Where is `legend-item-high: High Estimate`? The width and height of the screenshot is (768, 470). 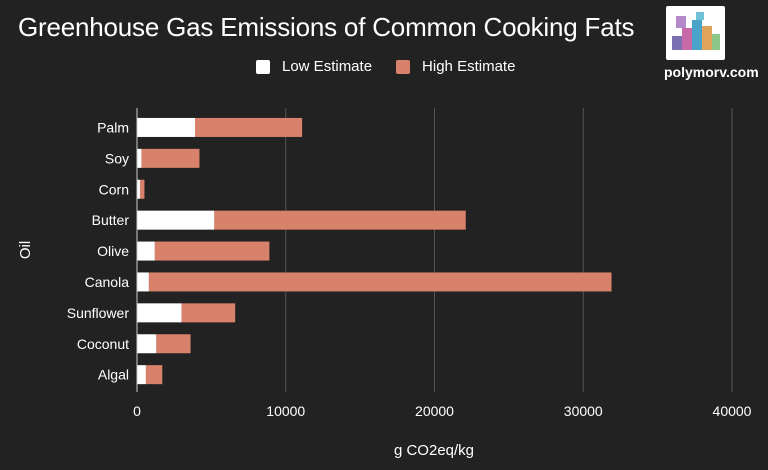 legend-item-high: High Estimate is located at coordinates (455, 66).